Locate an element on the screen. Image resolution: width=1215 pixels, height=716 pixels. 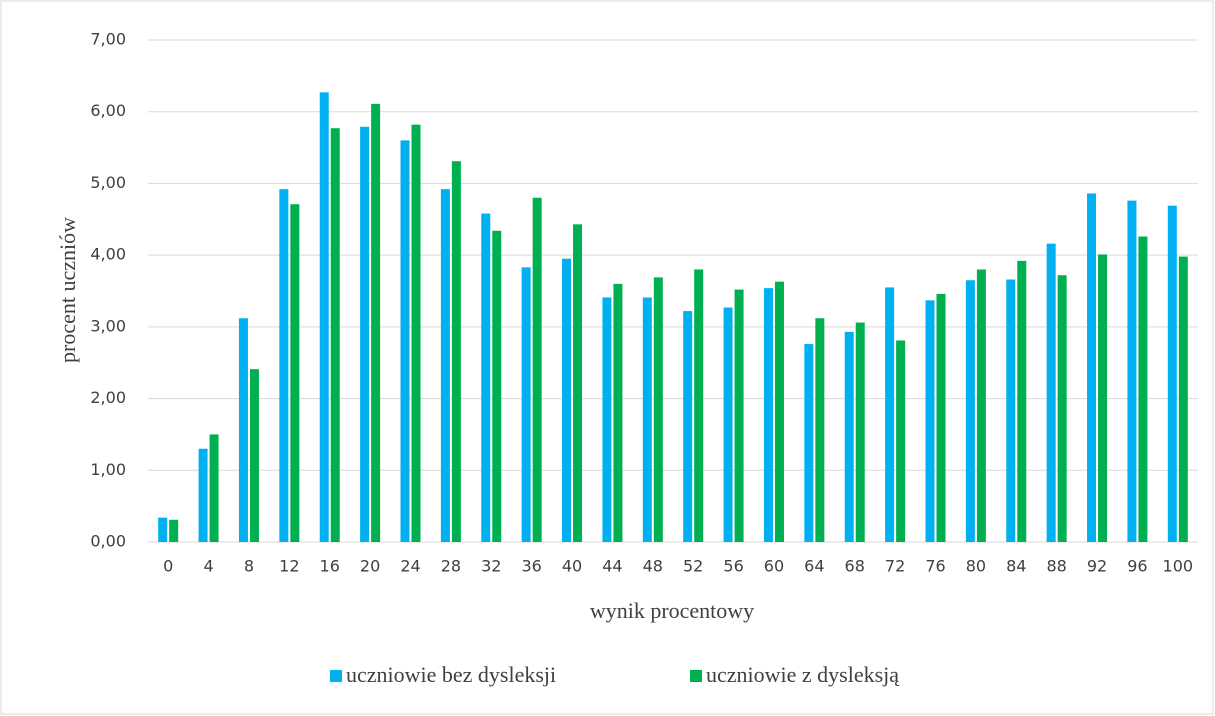
x-tick-label: 56 is located at coordinates (733, 566).